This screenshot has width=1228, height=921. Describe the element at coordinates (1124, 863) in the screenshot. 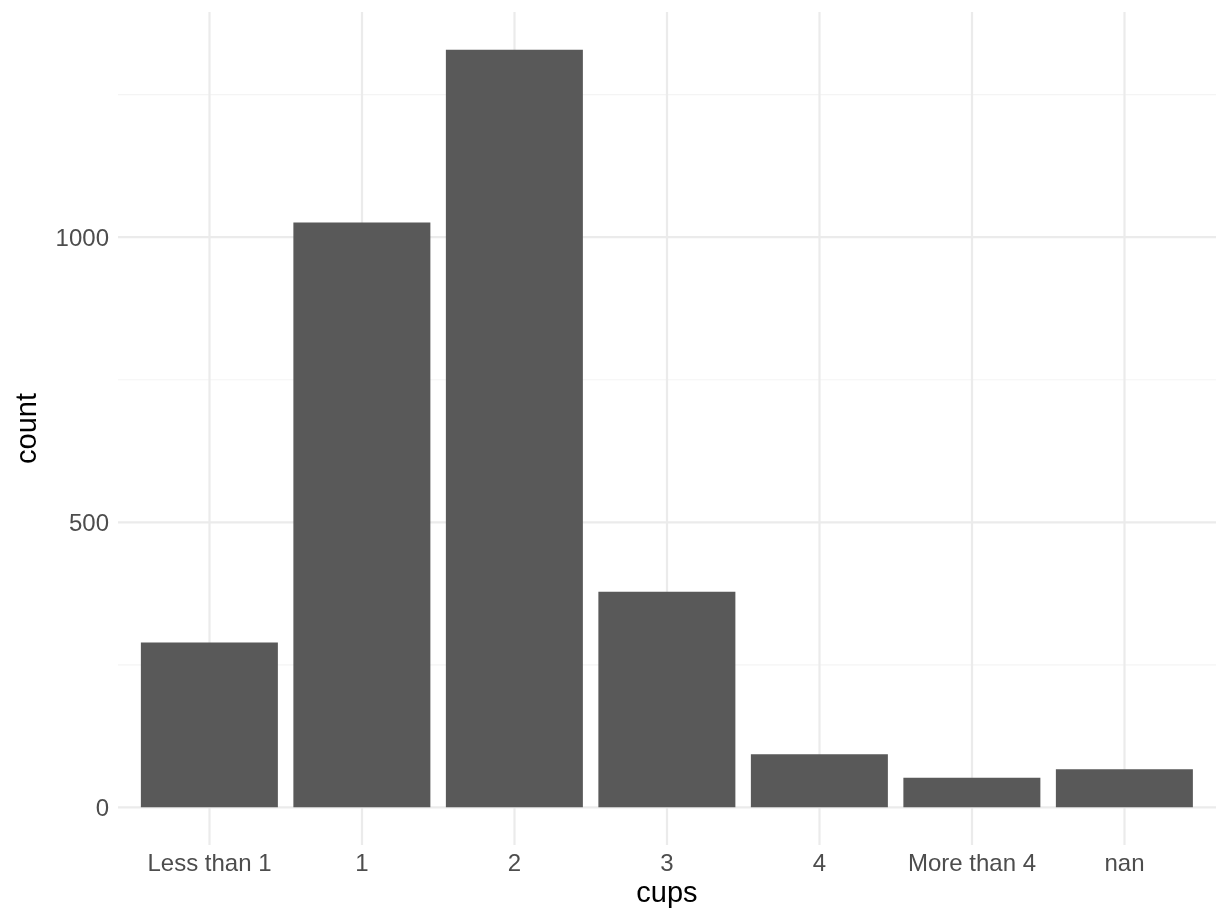

I see `x-tick-label: nan` at that location.